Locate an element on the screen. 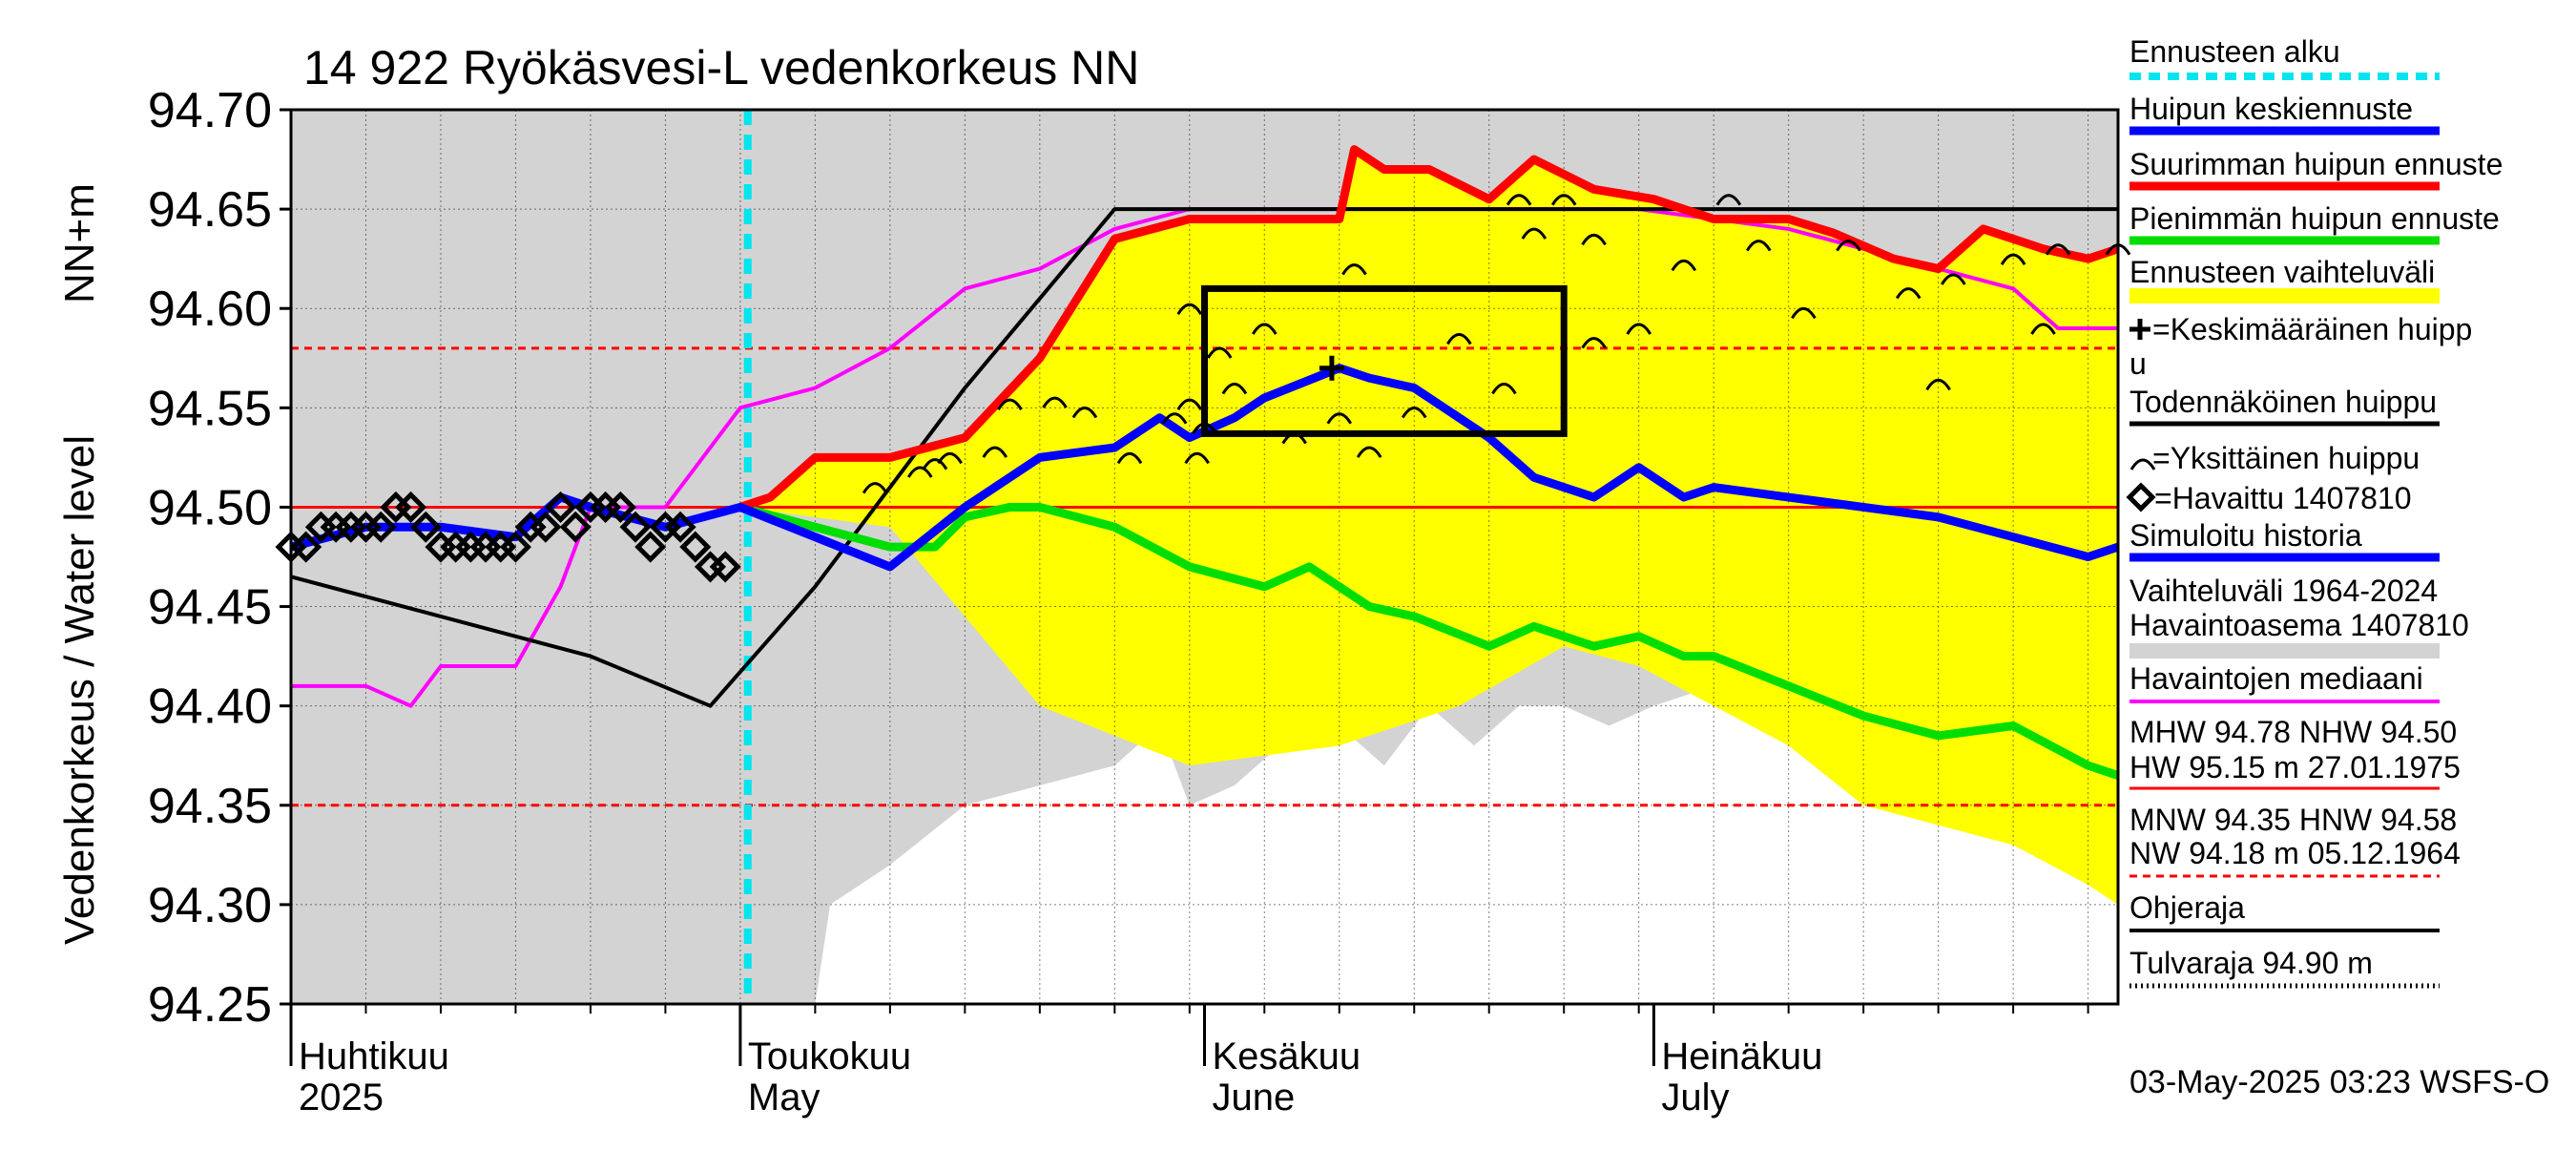  month-label-fi: Heinäkuu is located at coordinates (1741, 1056).